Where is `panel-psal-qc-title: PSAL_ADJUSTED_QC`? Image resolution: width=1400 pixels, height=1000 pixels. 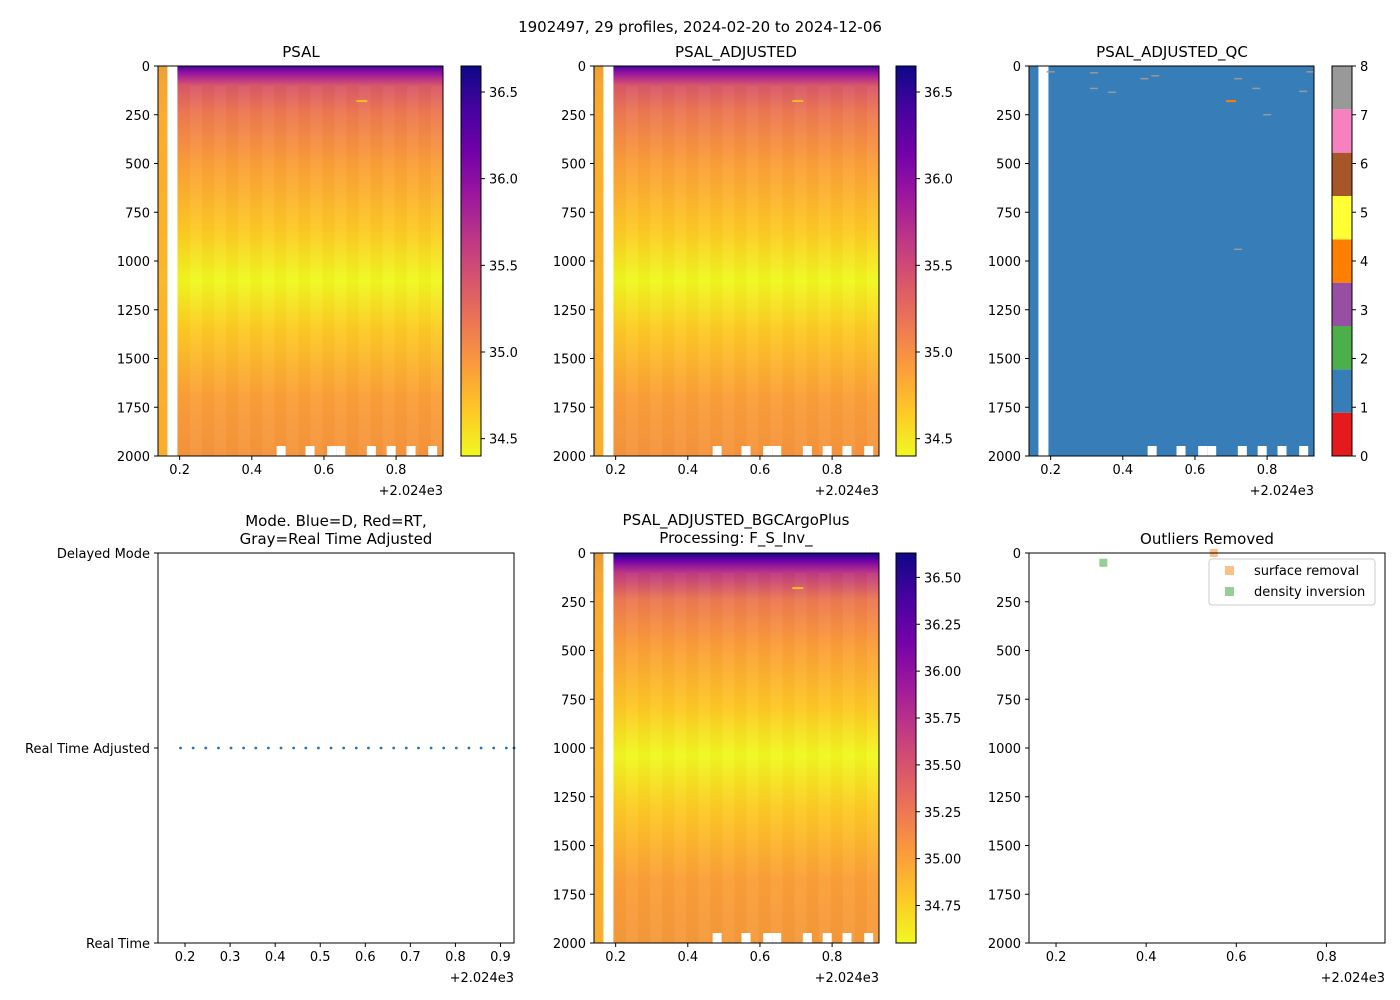 panel-psal-qc-title: PSAL_ADJUSTED_QC is located at coordinates (1172, 52).